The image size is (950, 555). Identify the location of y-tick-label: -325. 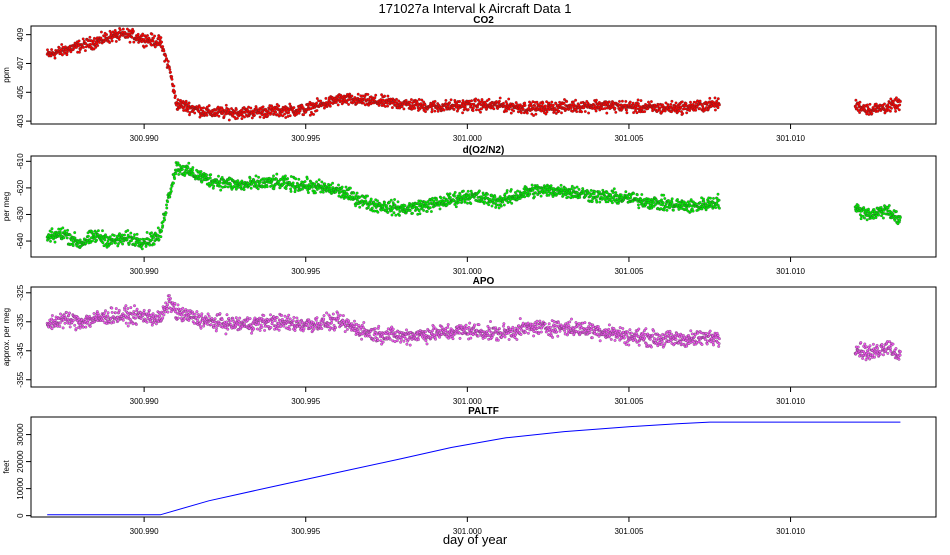
(20, 292).